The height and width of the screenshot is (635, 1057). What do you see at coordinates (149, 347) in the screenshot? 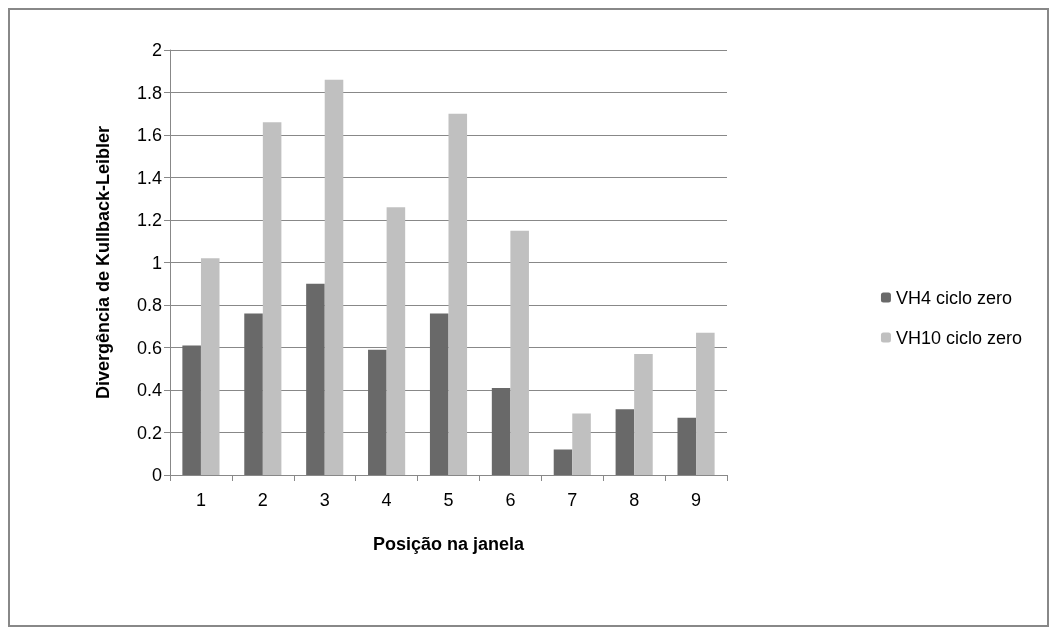
I see `y-tick-label: 0.6` at bounding box center [149, 347].